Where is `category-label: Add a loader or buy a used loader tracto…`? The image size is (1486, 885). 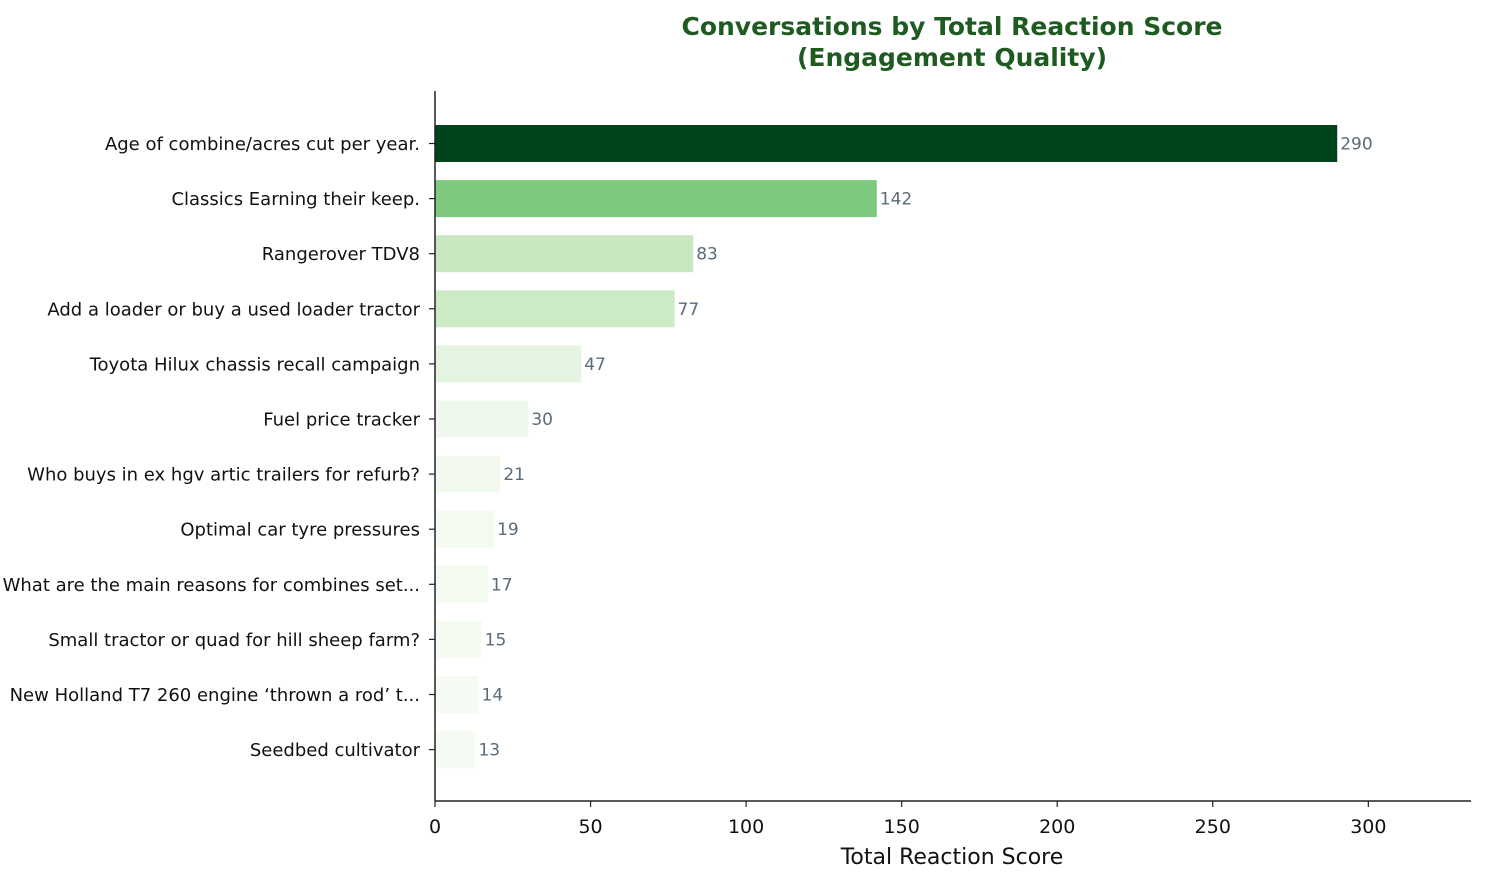
category-label: Add a loader or buy a used loader tracto… is located at coordinates (233, 309).